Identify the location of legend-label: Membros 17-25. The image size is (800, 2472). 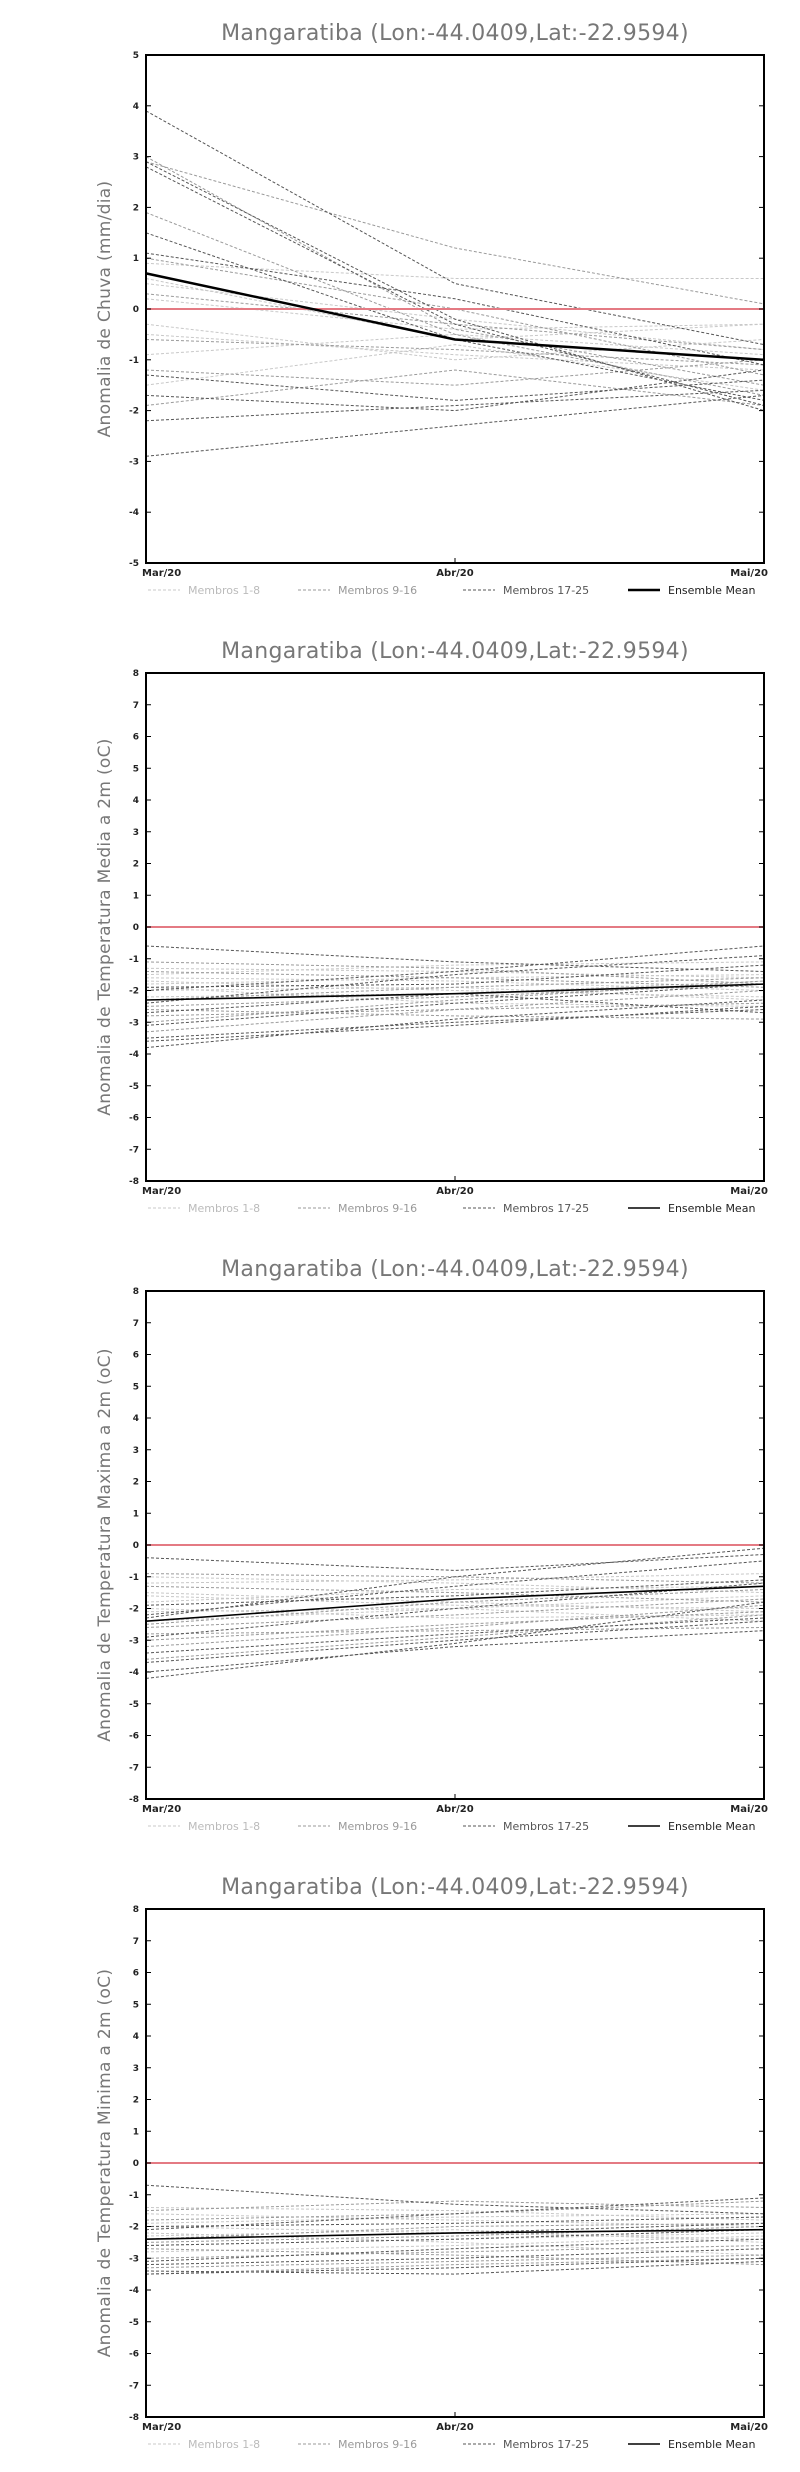
(546, 1208).